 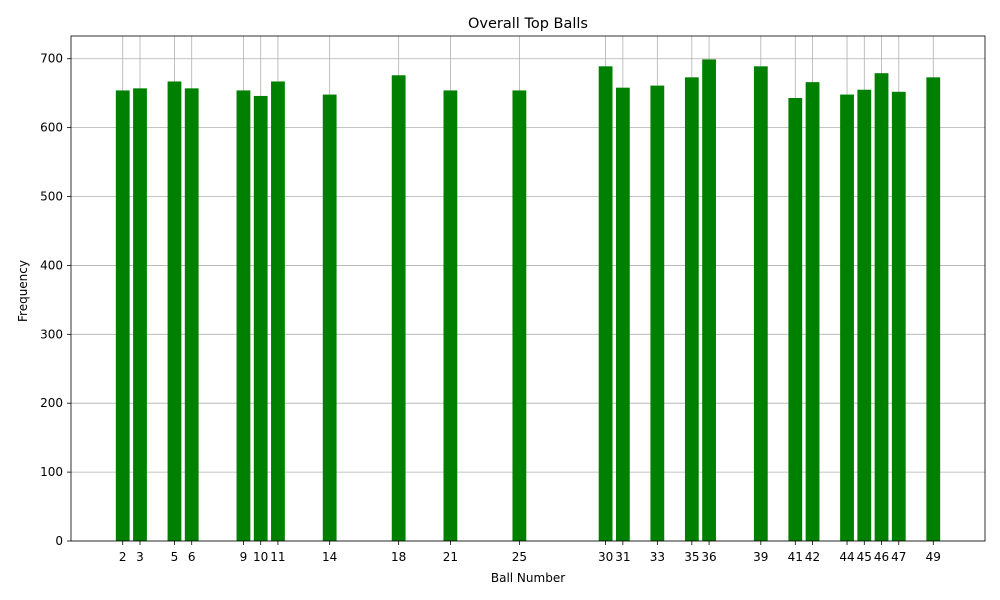 I want to click on y-axis-ticks: 0 100 200 300 400 500 600 700, so click(x=55, y=300).